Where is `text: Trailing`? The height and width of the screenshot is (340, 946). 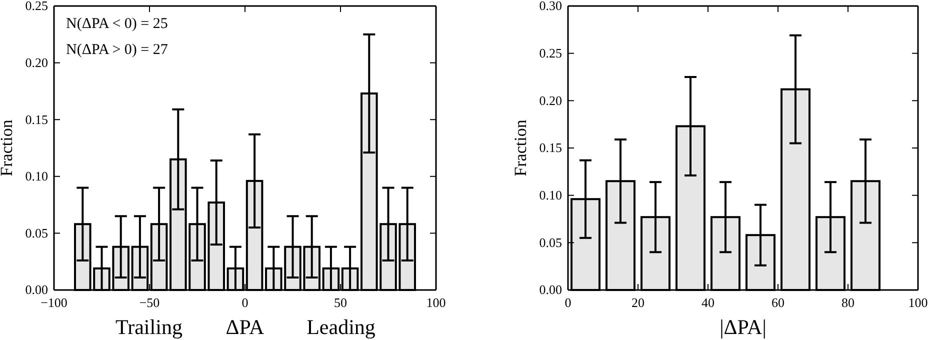 text: Trailing is located at coordinates (149, 327).